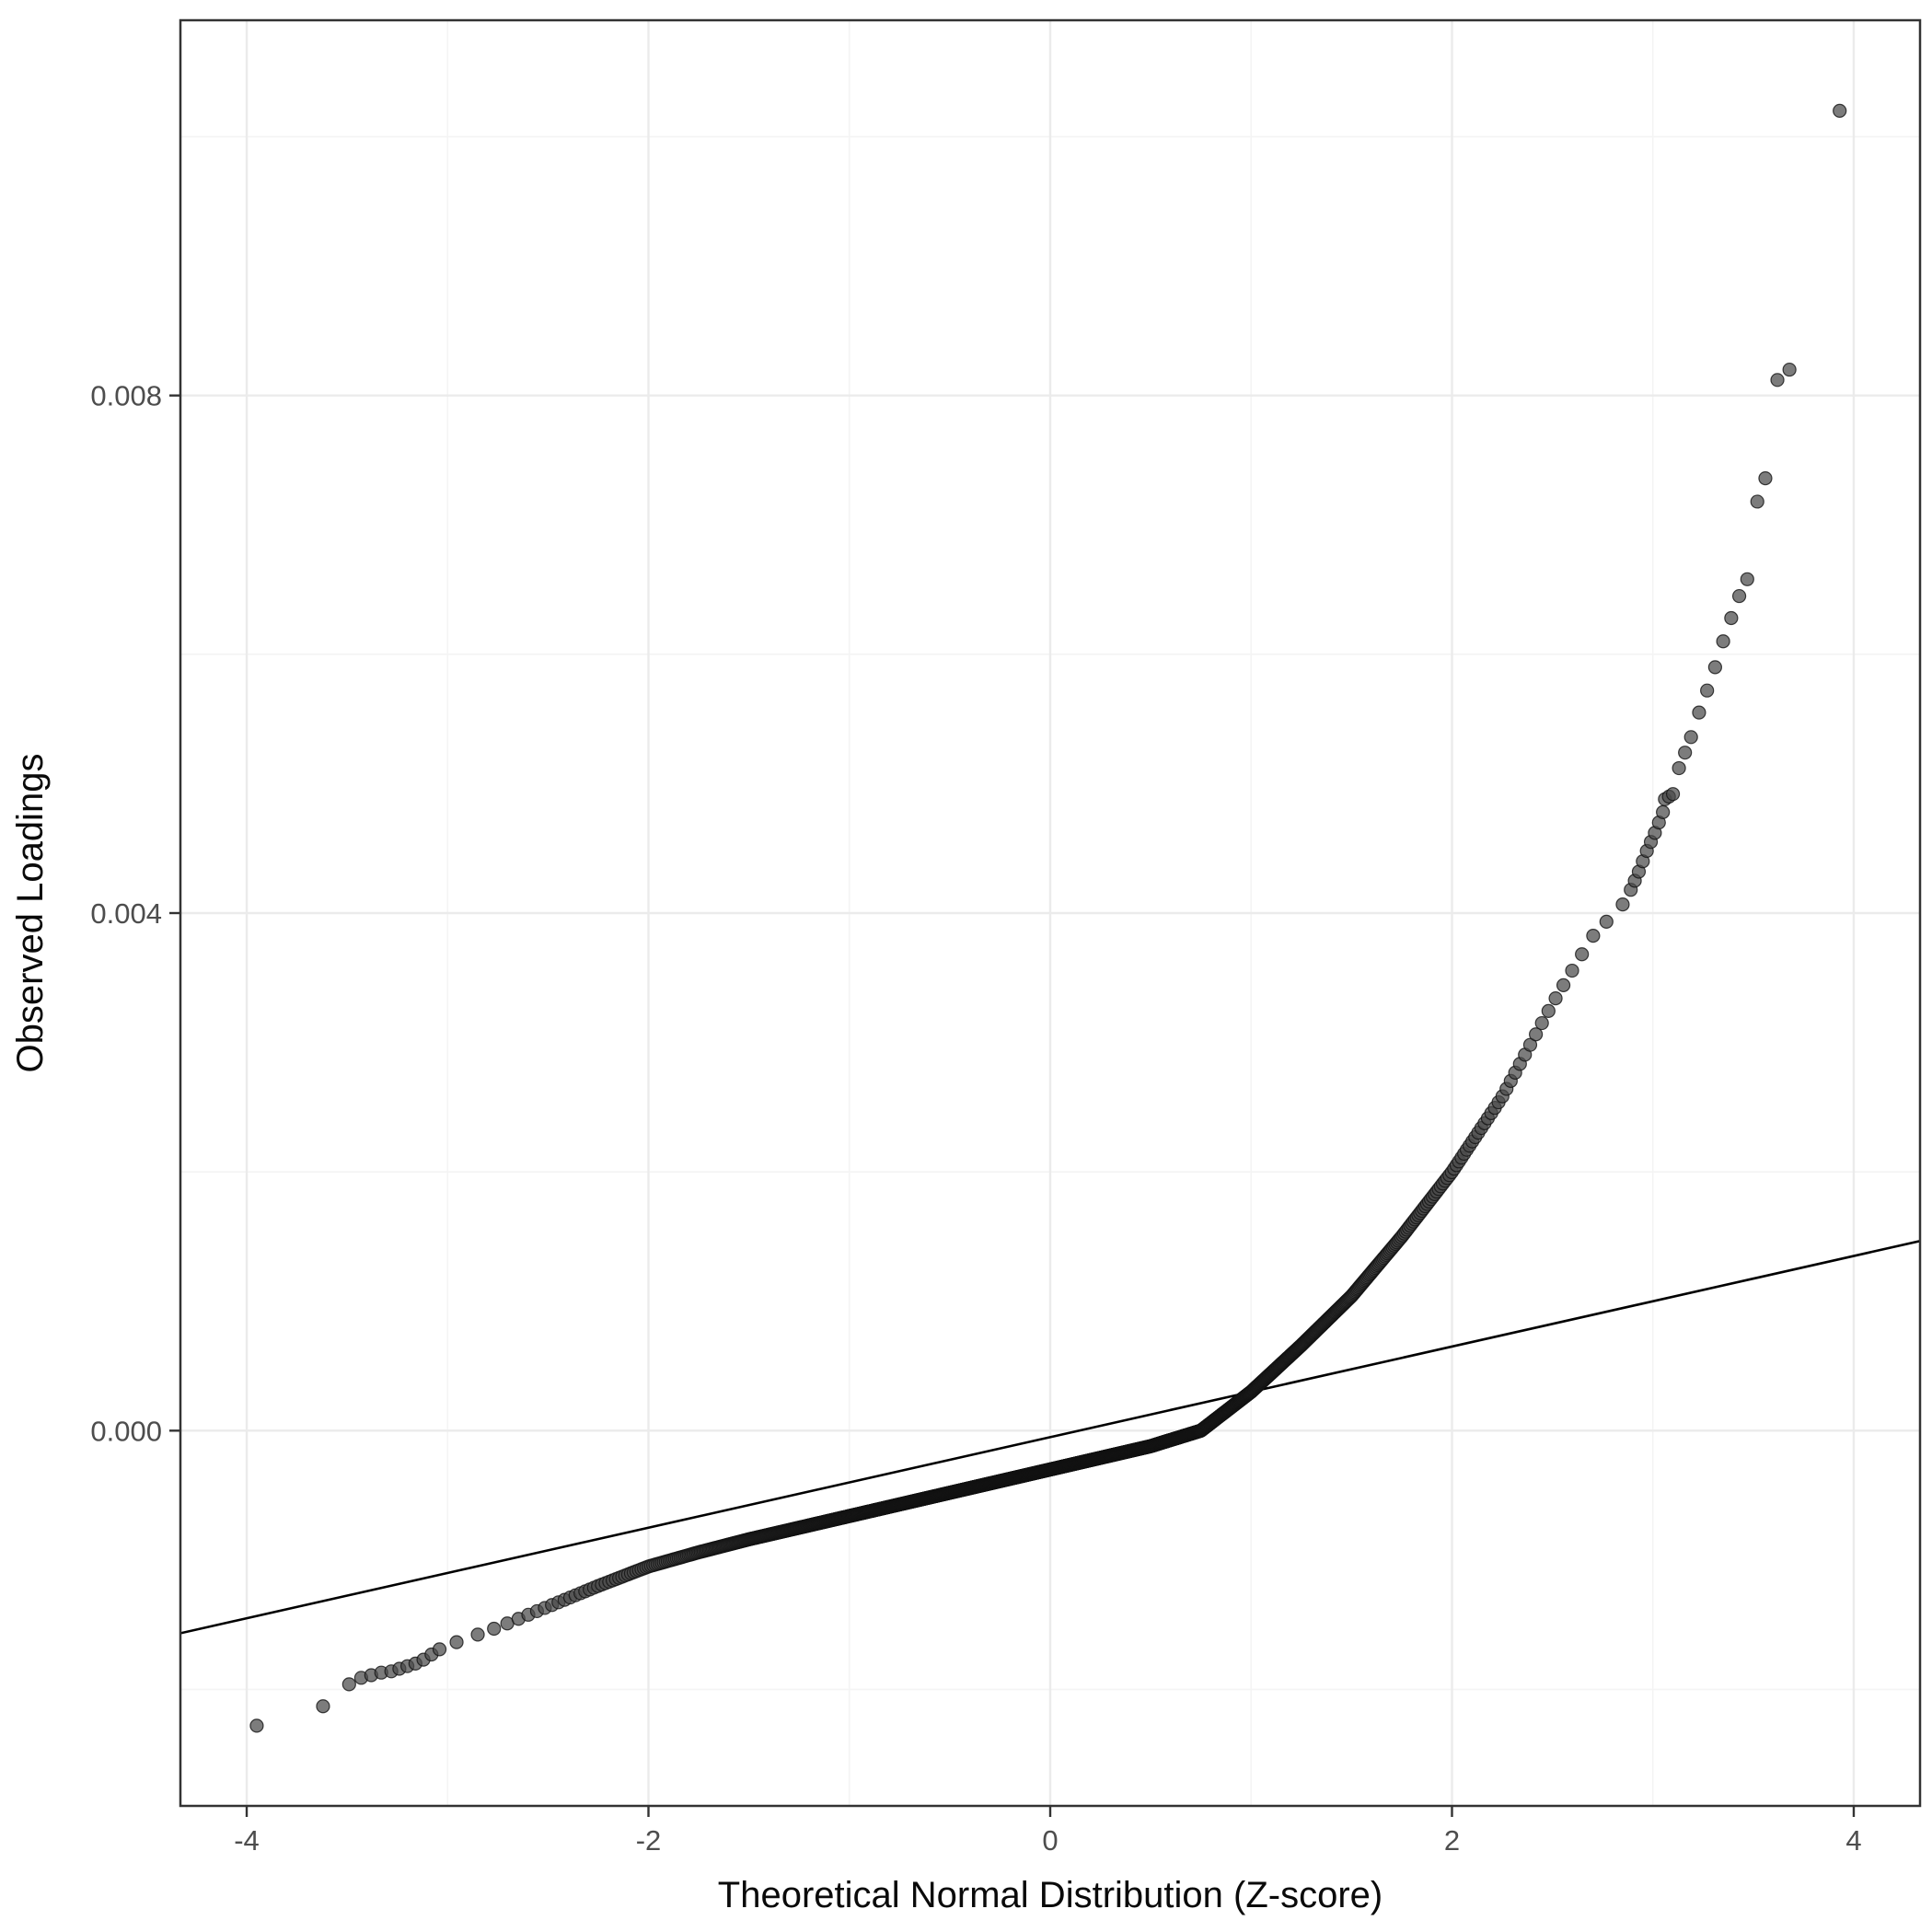 The image size is (1932, 1932). Describe the element at coordinates (649, 1841) in the screenshot. I see `x-tick-label: -2` at that location.